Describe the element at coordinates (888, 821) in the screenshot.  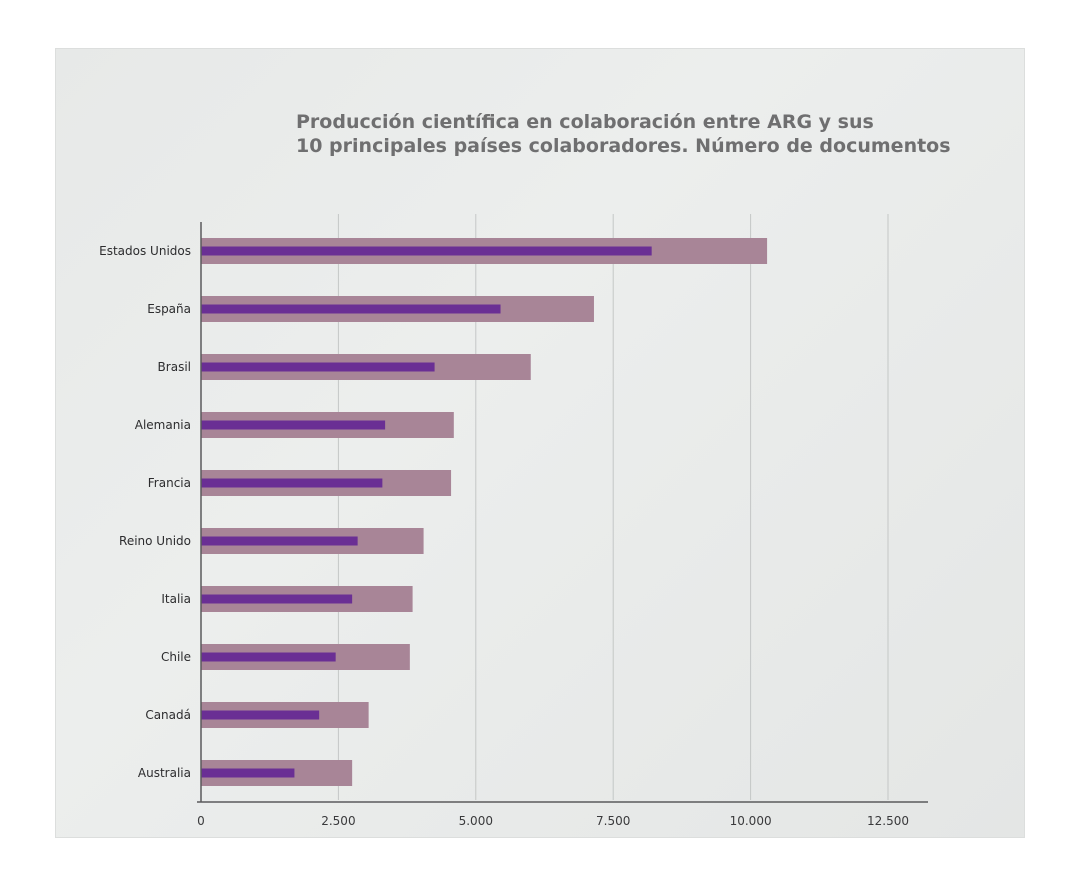
I see `x-tick-label: 12.500` at that location.